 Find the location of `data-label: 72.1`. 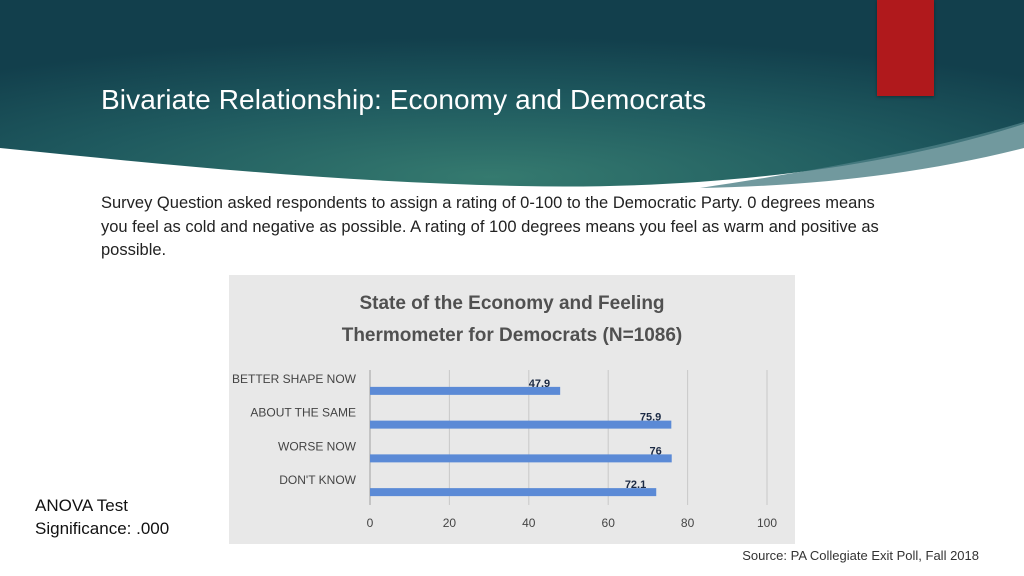

data-label: 72.1 is located at coordinates (635, 485).